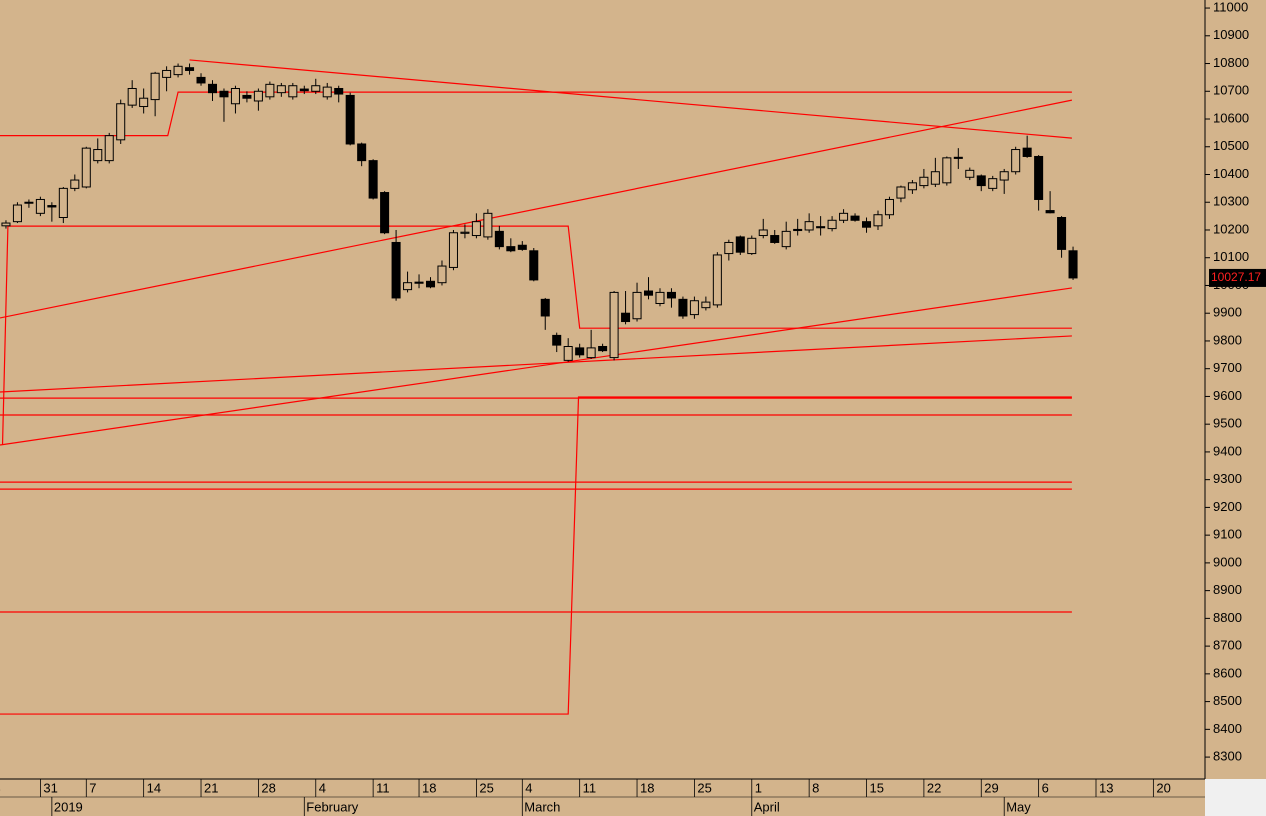 The height and width of the screenshot is (816, 1266). What do you see at coordinates (1227, 450) in the screenshot?
I see `y-tick-label: 9400` at bounding box center [1227, 450].